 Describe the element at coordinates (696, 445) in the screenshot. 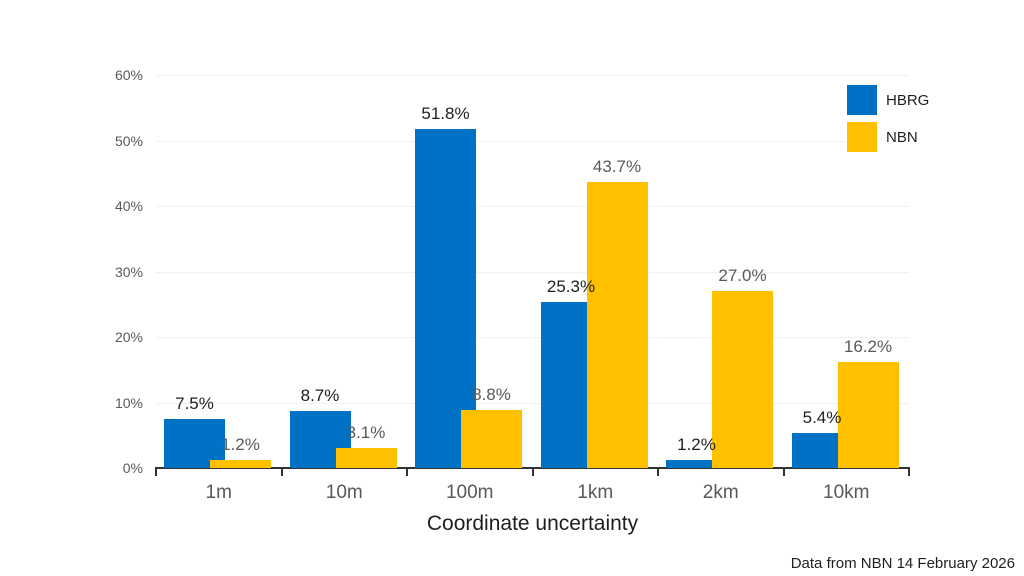

I see `hbrg-value-label-2km: 1.2%` at that location.